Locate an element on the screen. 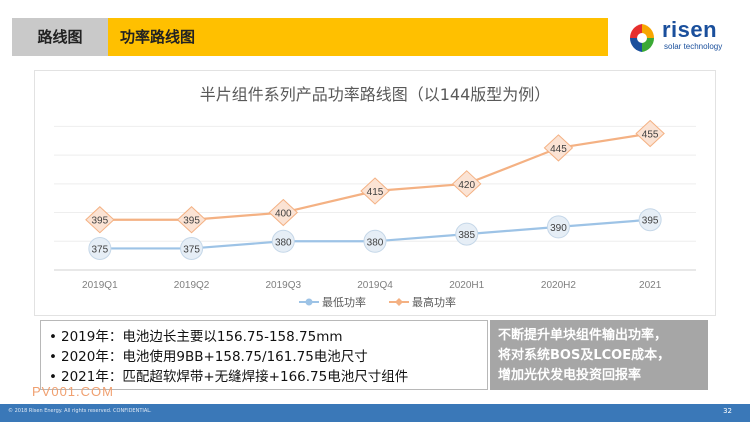  data-label: 390 is located at coordinates (558, 228).